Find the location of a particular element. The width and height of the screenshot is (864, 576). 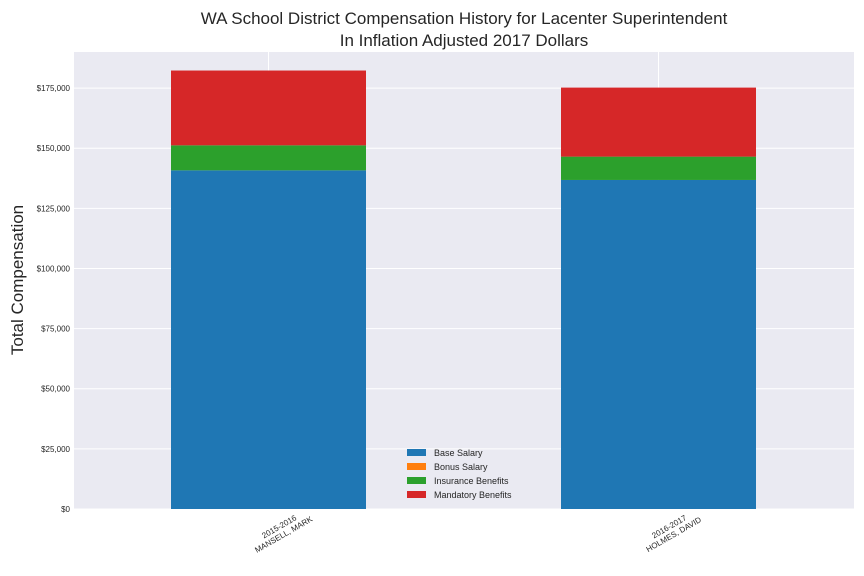

y-tick-label: $75,000 is located at coordinates (55, 329).